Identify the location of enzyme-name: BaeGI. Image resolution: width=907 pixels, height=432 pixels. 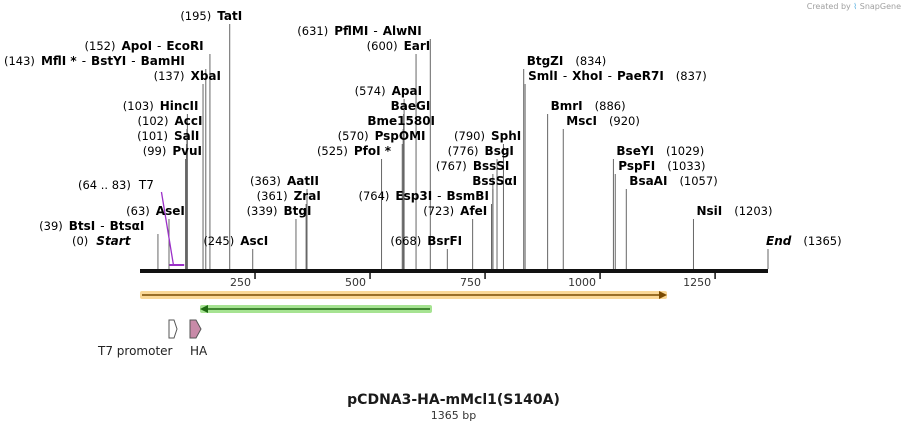
(411, 106).